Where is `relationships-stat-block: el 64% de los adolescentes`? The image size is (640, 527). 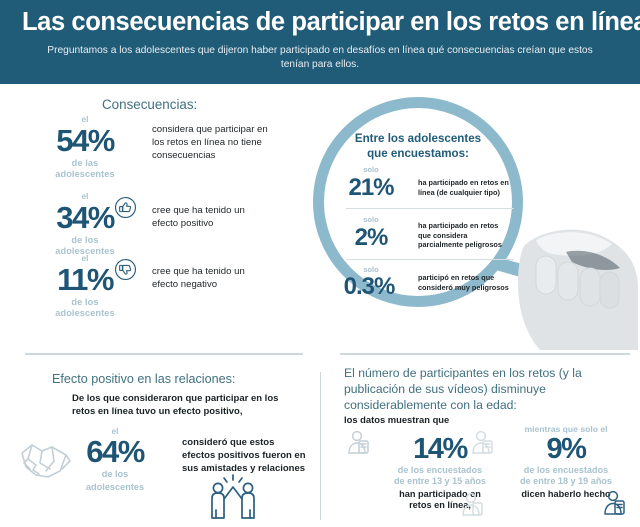
relationships-stat-block: el 64% de los adolescentes is located at coordinates (115, 459).